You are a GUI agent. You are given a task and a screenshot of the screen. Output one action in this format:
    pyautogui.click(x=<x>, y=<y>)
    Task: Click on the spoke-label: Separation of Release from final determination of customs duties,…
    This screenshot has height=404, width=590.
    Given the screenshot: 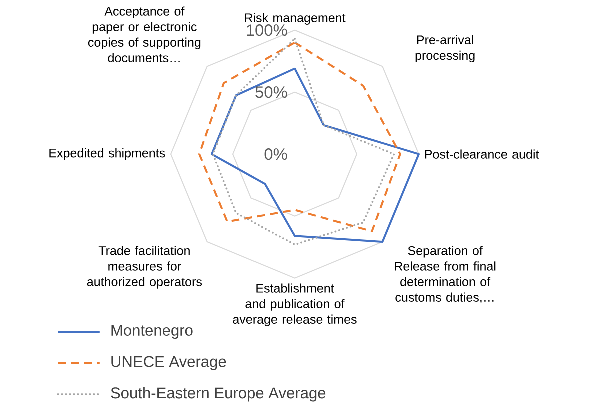 What is the action you would take?
    pyautogui.click(x=445, y=275)
    